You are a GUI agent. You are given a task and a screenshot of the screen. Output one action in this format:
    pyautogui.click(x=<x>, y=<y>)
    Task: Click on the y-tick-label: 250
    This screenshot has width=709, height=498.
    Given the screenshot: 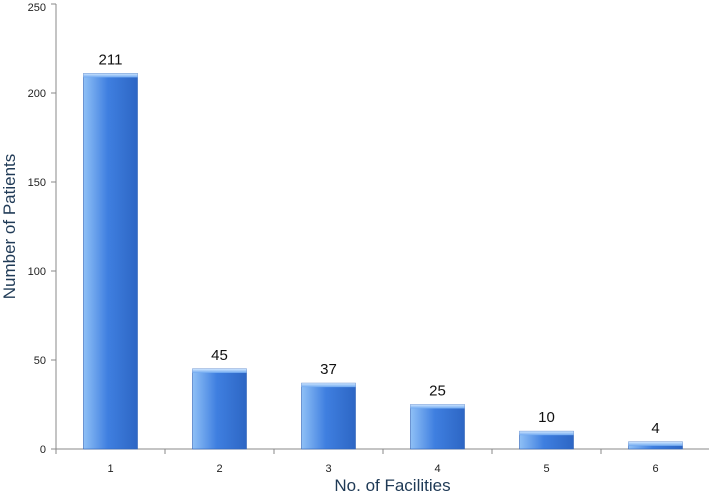 What is the action you would take?
    pyautogui.click(x=37, y=8)
    